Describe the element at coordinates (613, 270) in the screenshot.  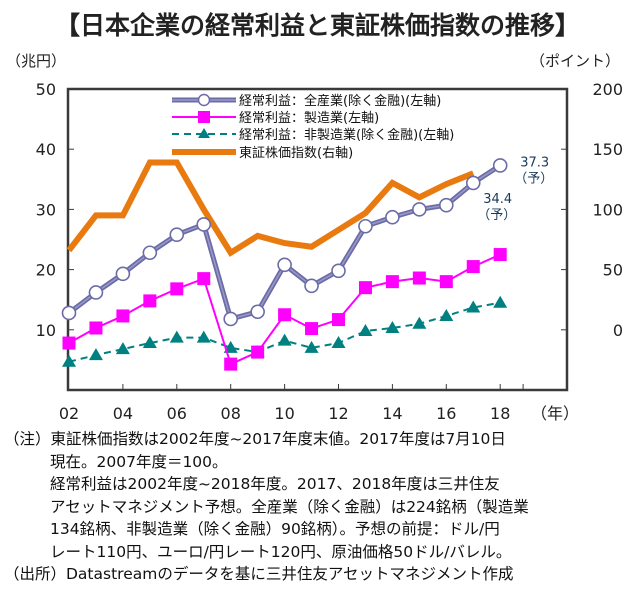
I see `right-tick-label: 50` at that location.